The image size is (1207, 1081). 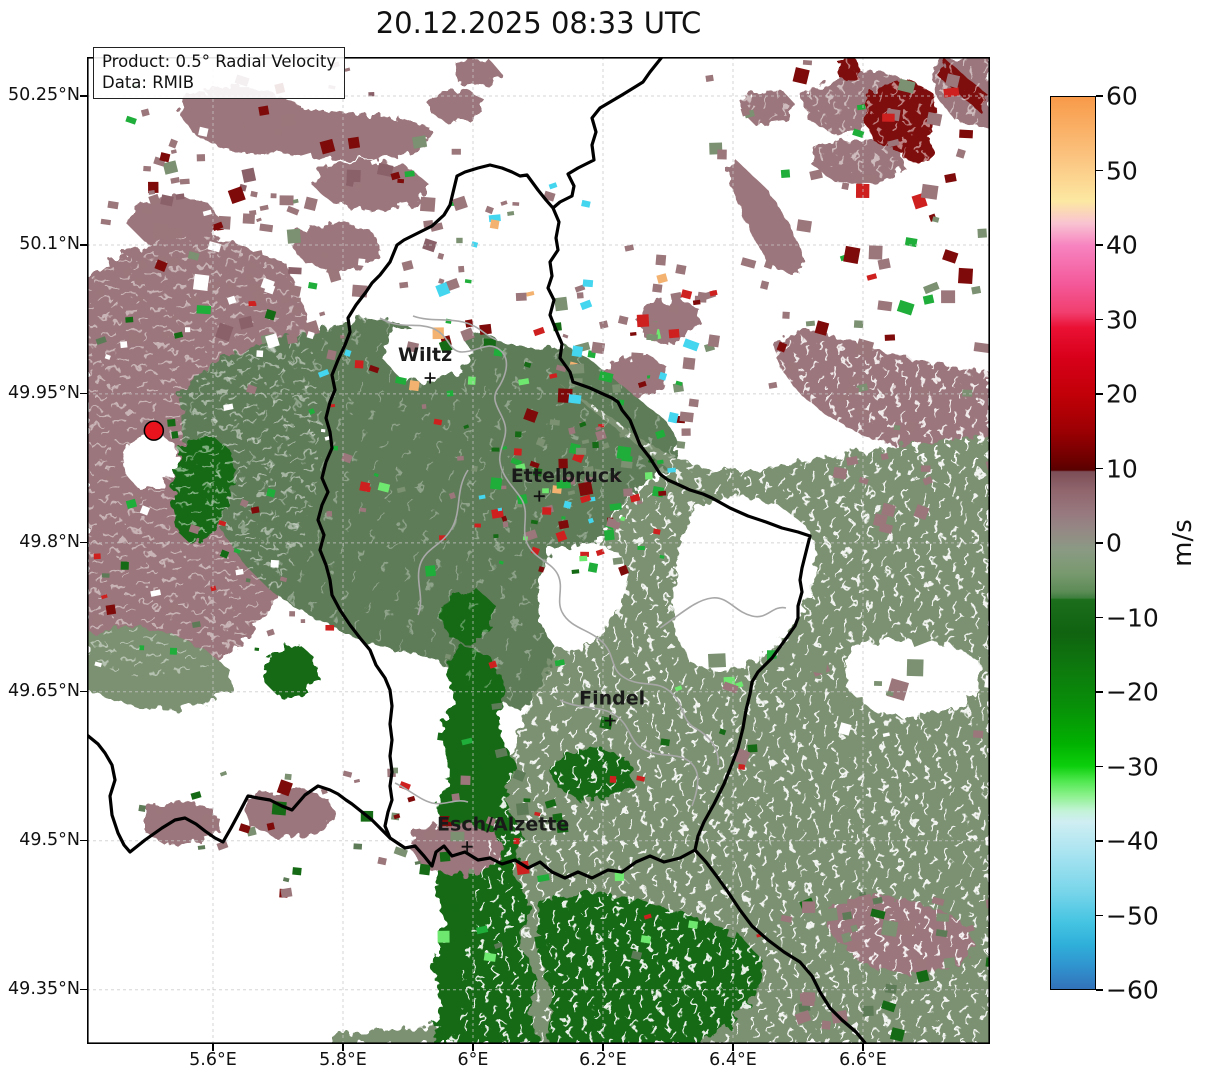 I want to click on velocity-field-blob, so click(x=336, y=247).